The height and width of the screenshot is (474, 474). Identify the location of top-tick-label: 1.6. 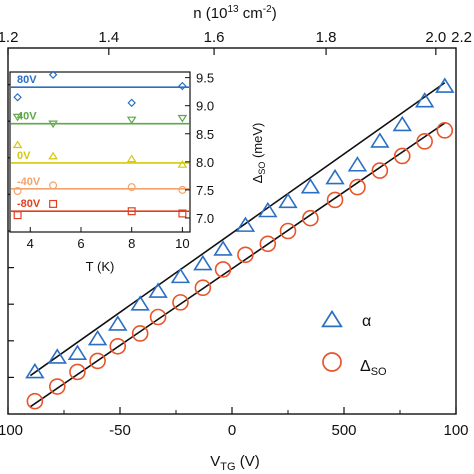
(214, 37).